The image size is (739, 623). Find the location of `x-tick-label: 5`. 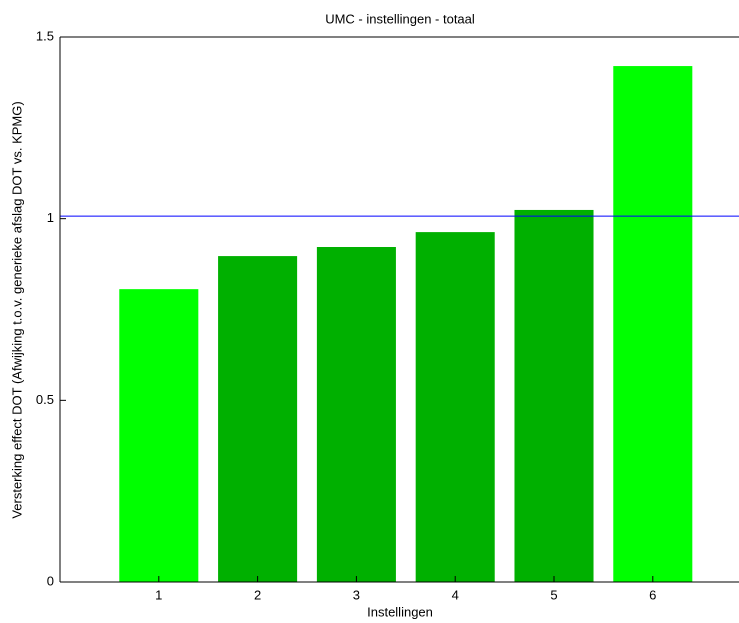

x-tick-label: 5 is located at coordinates (553, 594).